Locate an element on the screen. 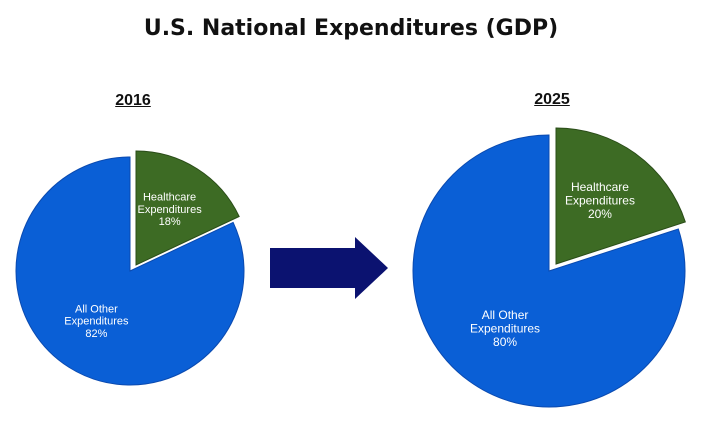 Image resolution: width=702 pixels, height=424 pixels. pie-2025-label-all-other-line1: All Other is located at coordinates (505, 315).